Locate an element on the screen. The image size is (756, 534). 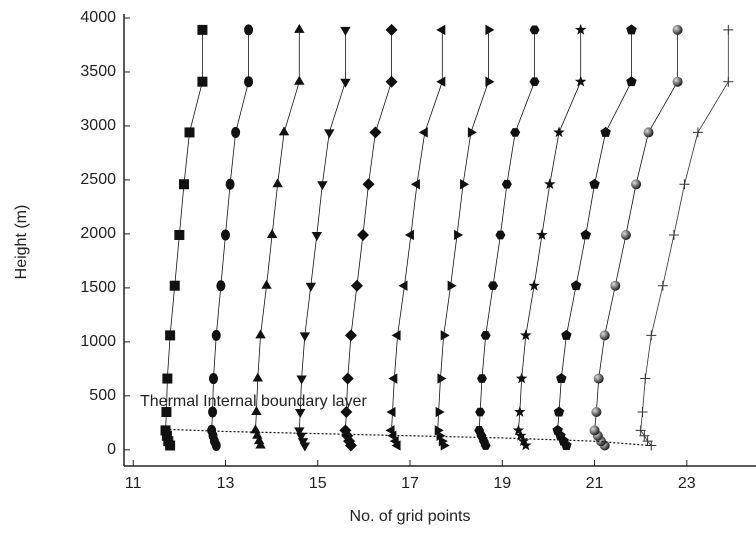
y-tick-label: 3000 is located at coordinates (98, 125).